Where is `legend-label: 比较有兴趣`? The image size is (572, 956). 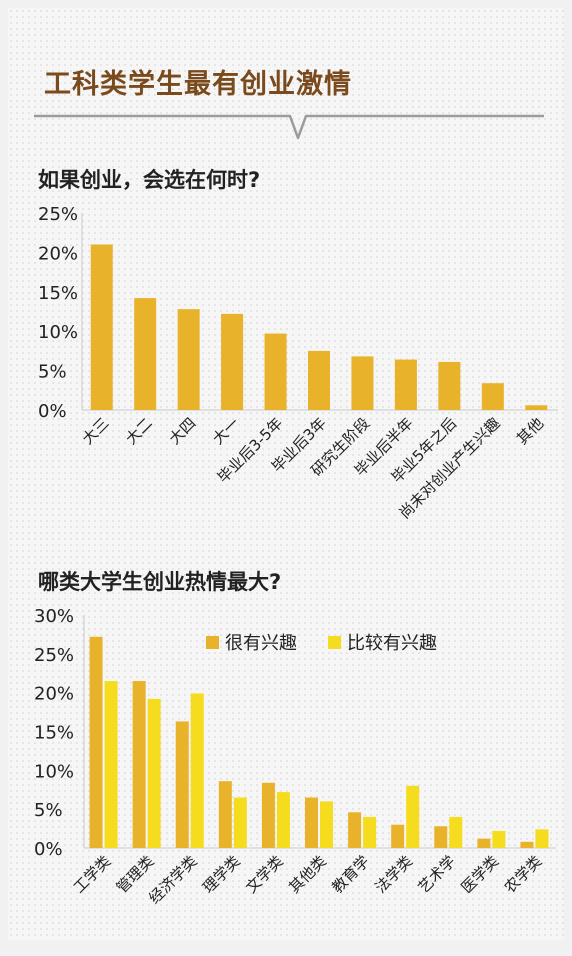
legend-label: 比较有兴趣 is located at coordinates (392, 643).